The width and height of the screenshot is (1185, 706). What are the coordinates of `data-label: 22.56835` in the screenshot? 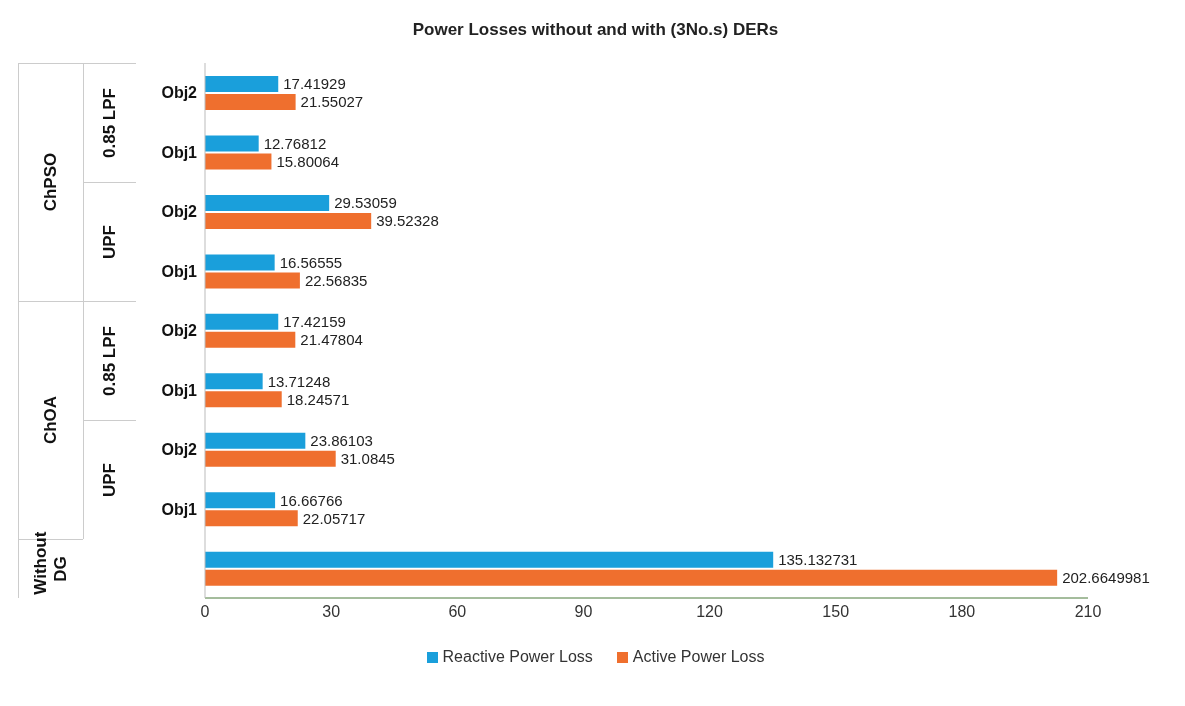 It's located at (336, 280).